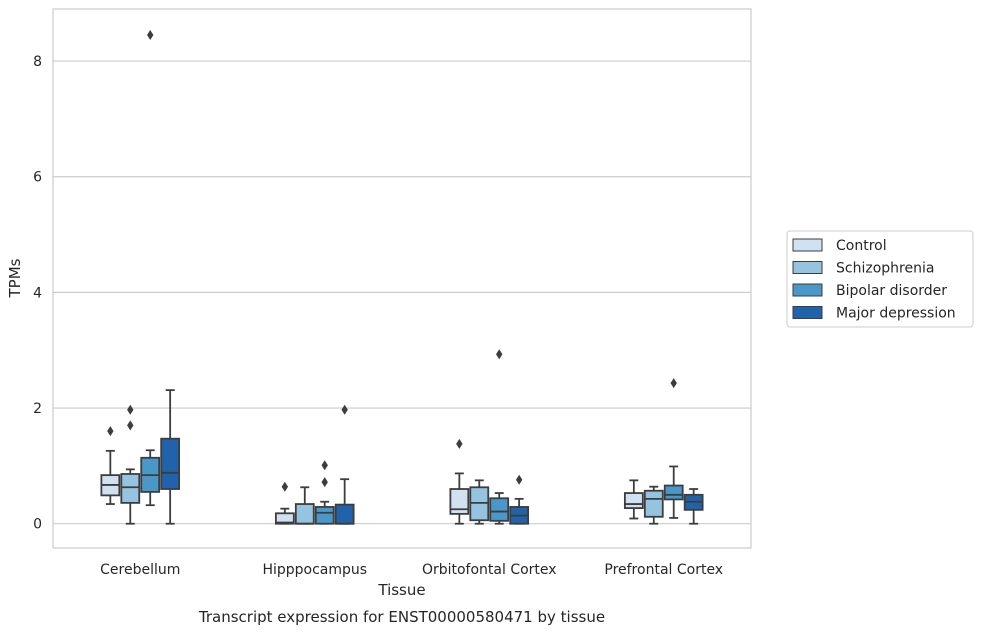 This screenshot has width=983, height=634. I want to click on legend-label: Major depression, so click(896, 314).